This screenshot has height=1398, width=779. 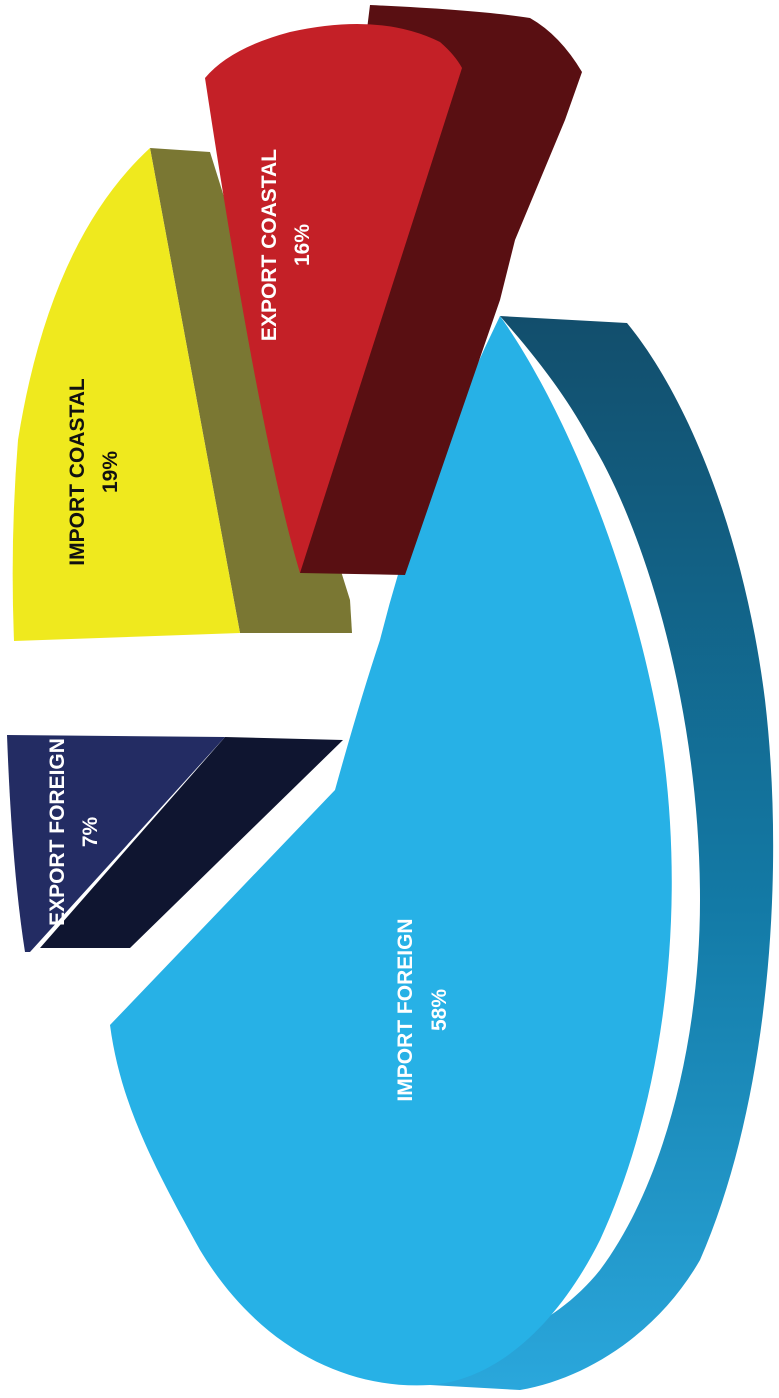 I want to click on slice-export-coastal-value: 16%, so click(x=302, y=245).